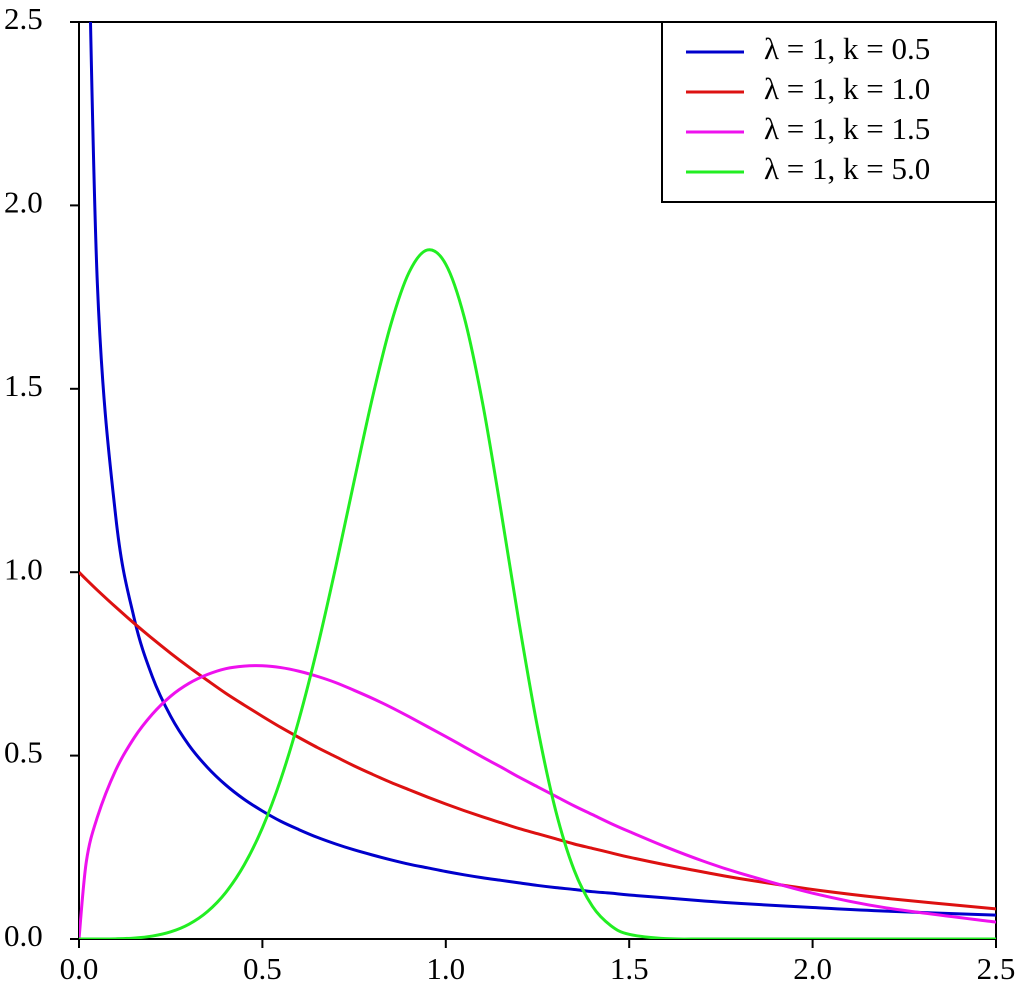  What do you see at coordinates (445, 968) in the screenshot?
I see `x-tick-label: 1.0` at bounding box center [445, 968].